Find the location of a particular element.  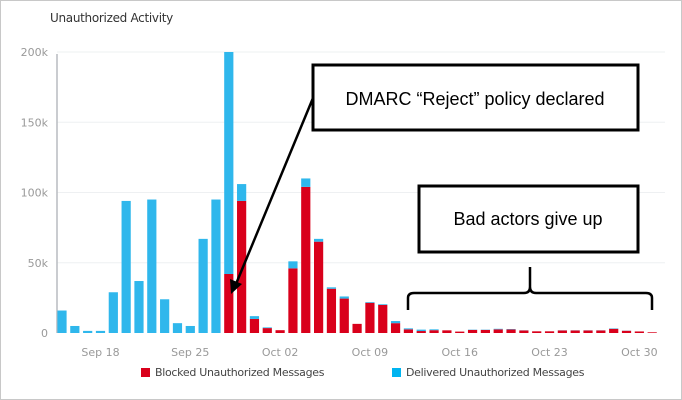

policy-callout-box is located at coordinates (475, 97).